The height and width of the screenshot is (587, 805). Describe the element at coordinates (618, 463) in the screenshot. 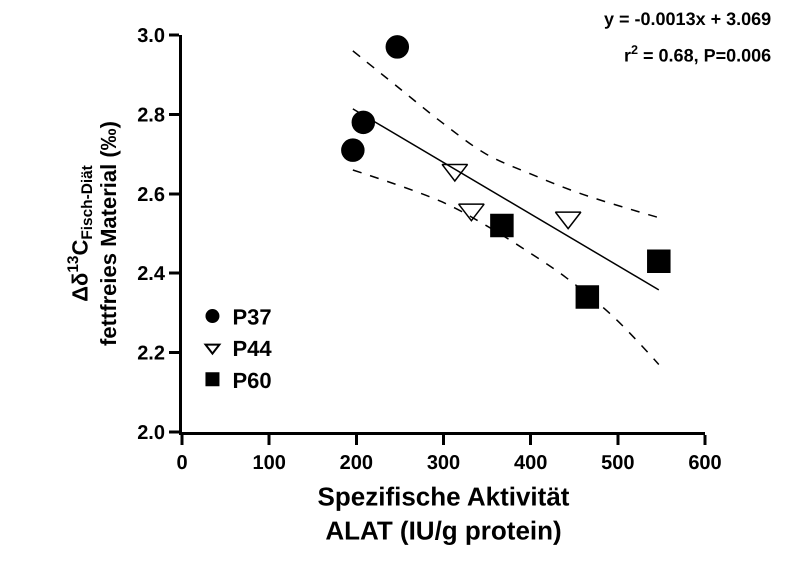

I see `x-tick-label: 500` at that location.